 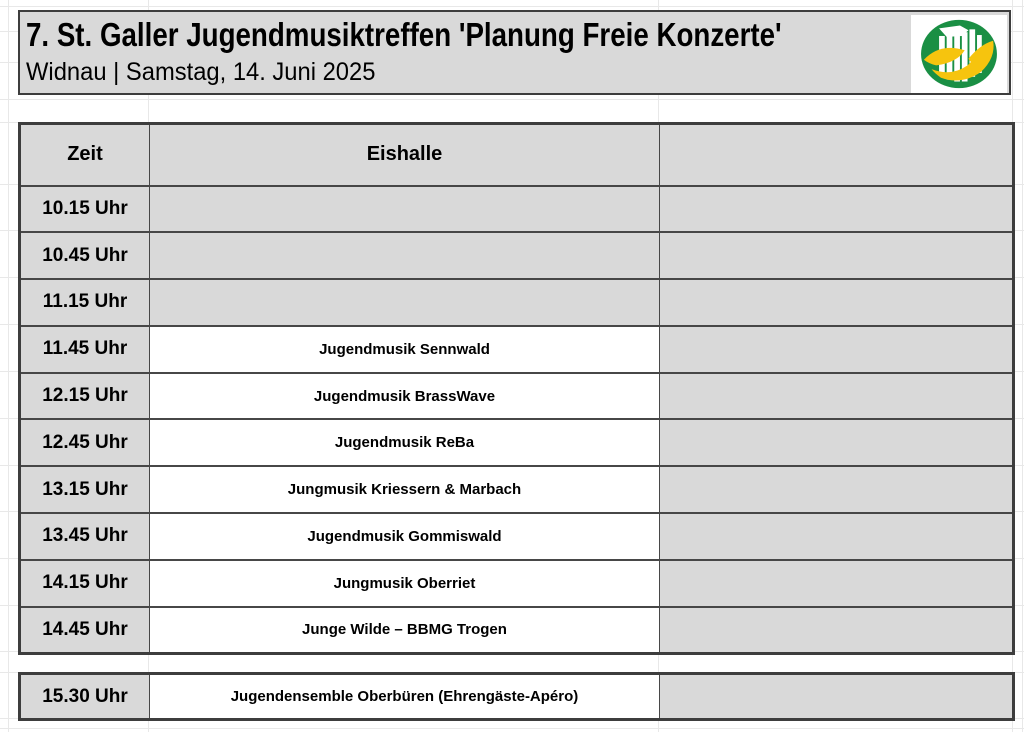 I want to click on act-cell: Jungmusik Oberriet, so click(x=404, y=583).